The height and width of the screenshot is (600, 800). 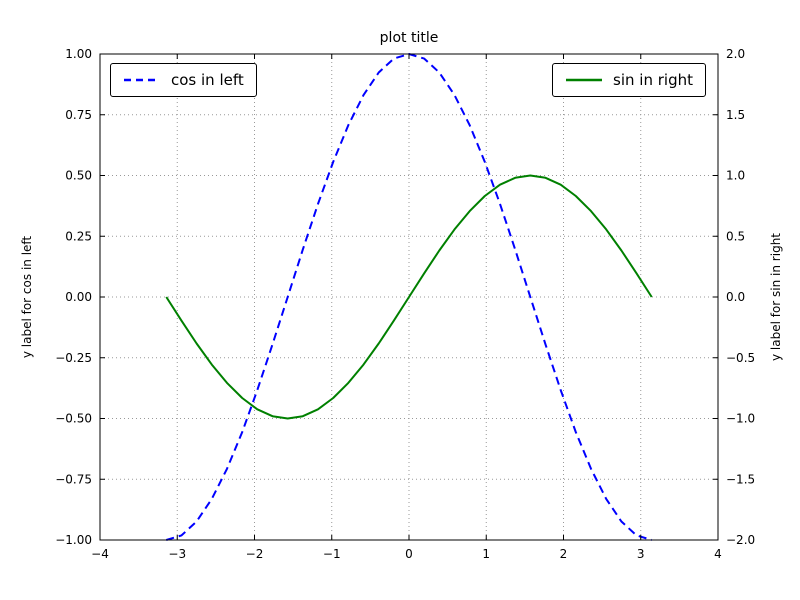 What do you see at coordinates (73, 540) in the screenshot?
I see `y-left-tick-label: −1.00` at bounding box center [73, 540].